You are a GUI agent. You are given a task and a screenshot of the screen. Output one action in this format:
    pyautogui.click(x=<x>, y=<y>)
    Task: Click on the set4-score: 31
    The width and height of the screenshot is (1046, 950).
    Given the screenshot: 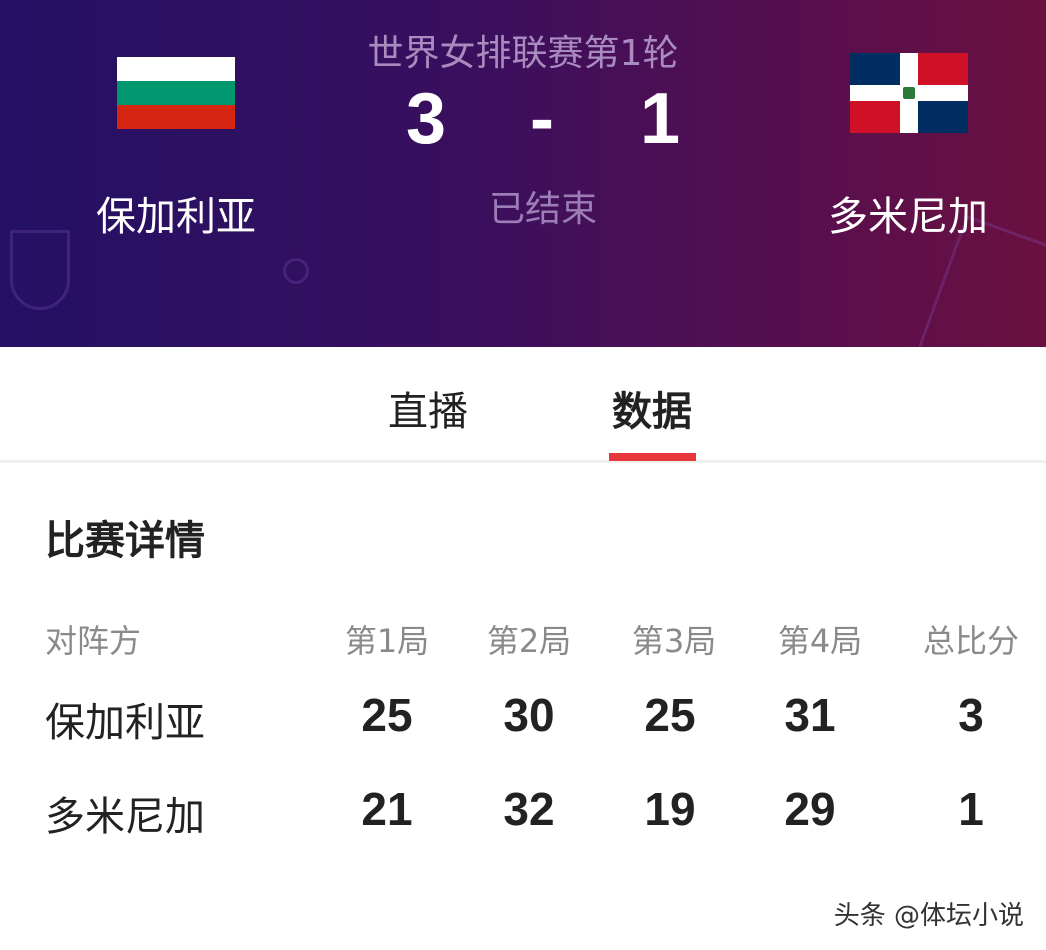 What is the action you would take?
    pyautogui.click(x=810, y=715)
    